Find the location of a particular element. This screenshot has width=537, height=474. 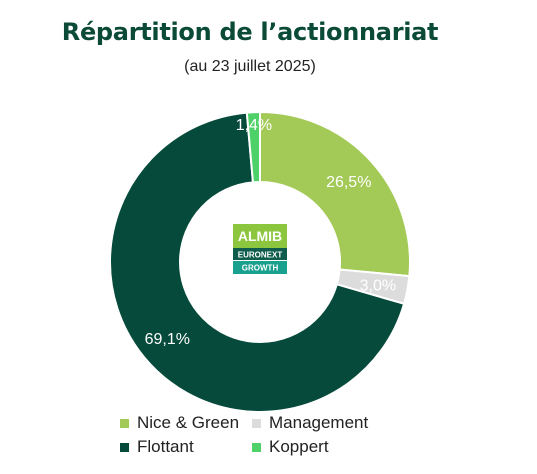

chart-title: Répartition de l’actionnariat is located at coordinates (250, 32).